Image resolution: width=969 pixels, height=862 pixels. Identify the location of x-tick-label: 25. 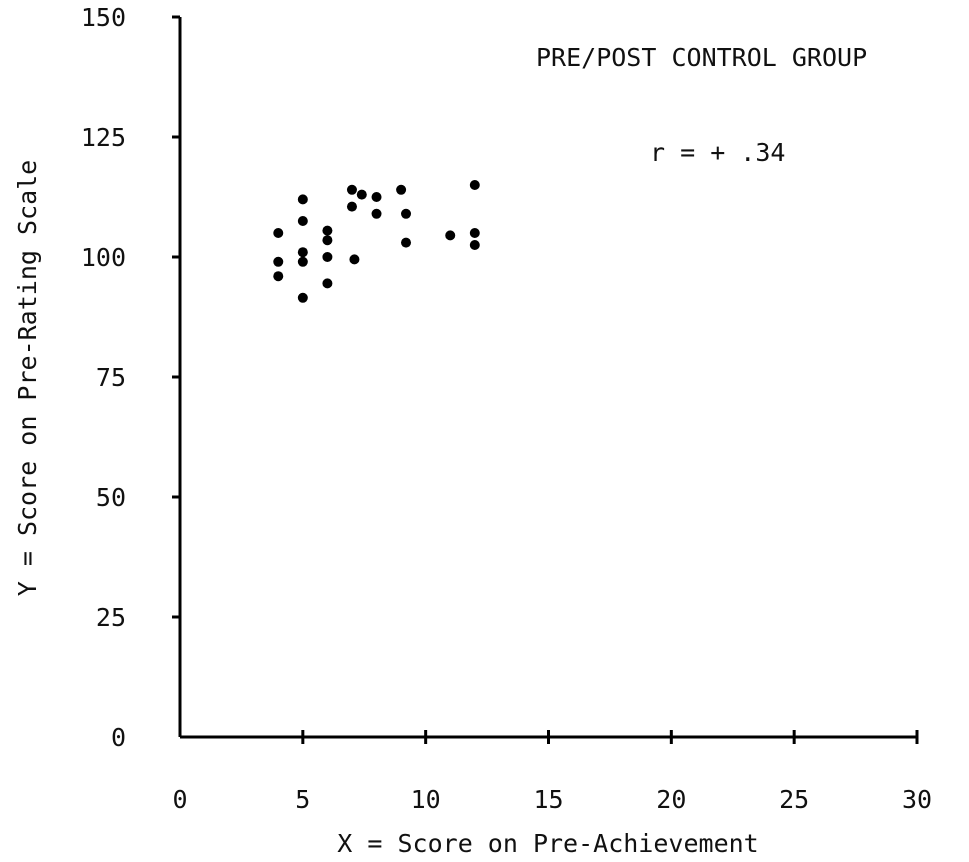
(794, 799).